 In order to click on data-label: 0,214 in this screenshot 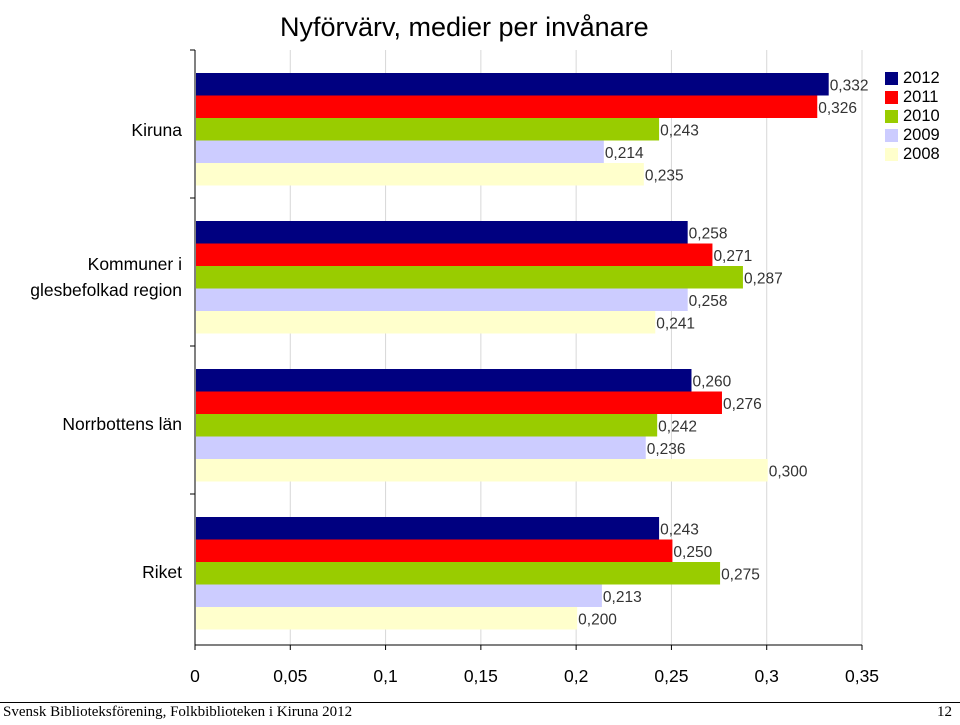, I will do `click(624, 153)`.